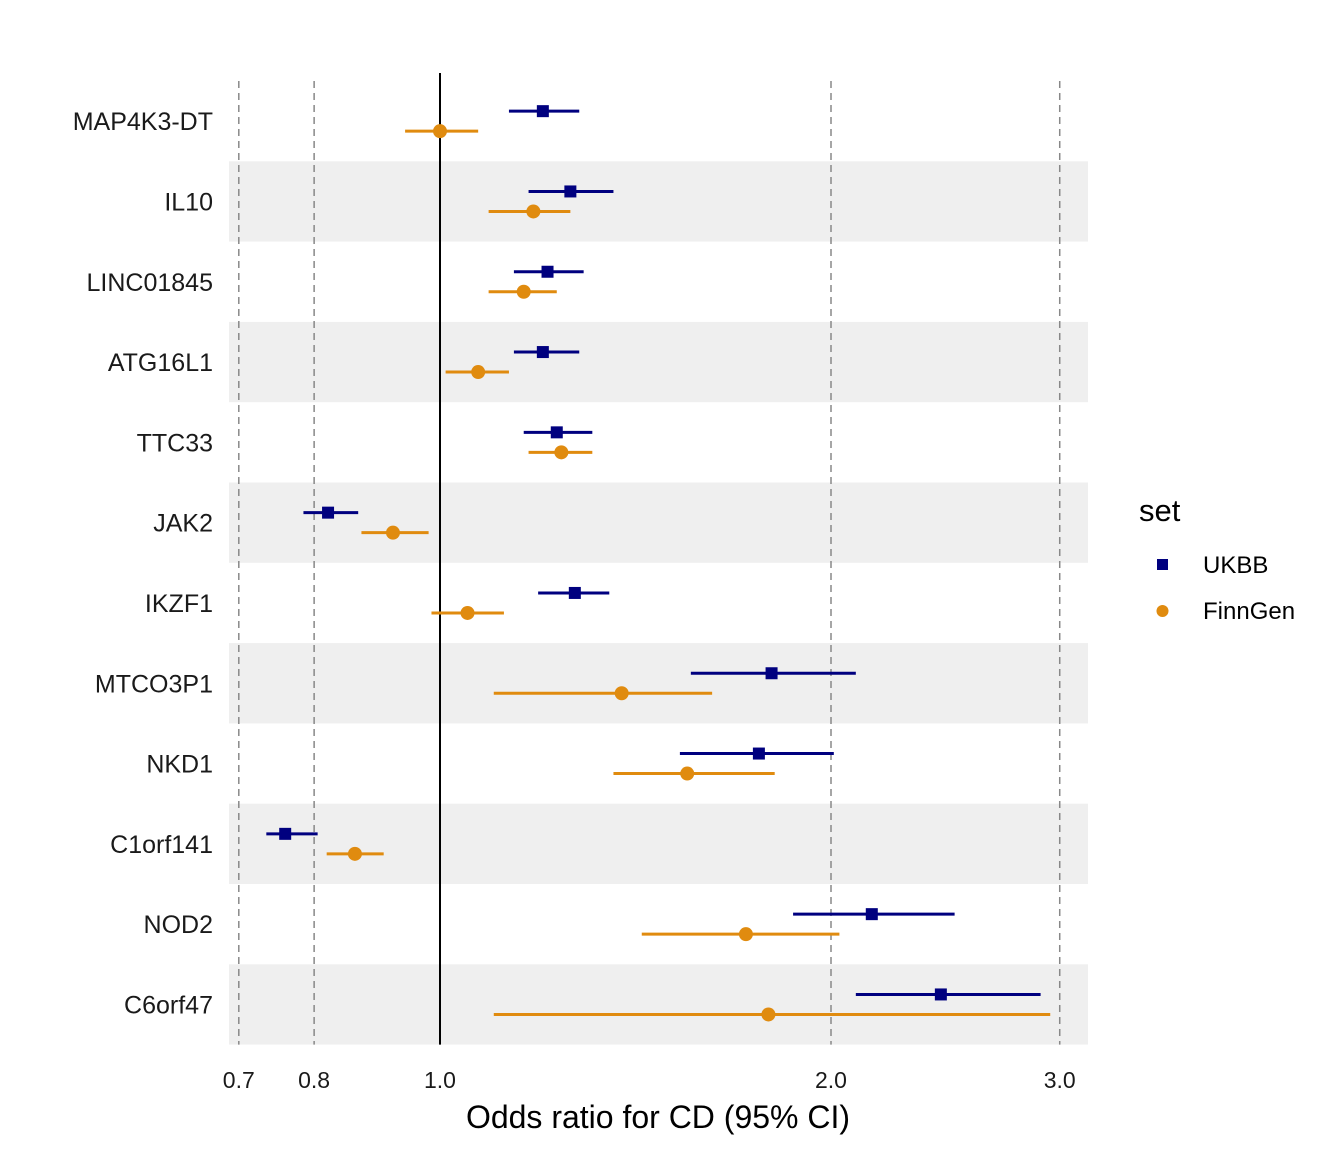 Image resolution: width=1344 pixels, height=1152 pixels. Describe the element at coordinates (1235, 565) in the screenshot. I see `legend-label: UKBB` at that location.